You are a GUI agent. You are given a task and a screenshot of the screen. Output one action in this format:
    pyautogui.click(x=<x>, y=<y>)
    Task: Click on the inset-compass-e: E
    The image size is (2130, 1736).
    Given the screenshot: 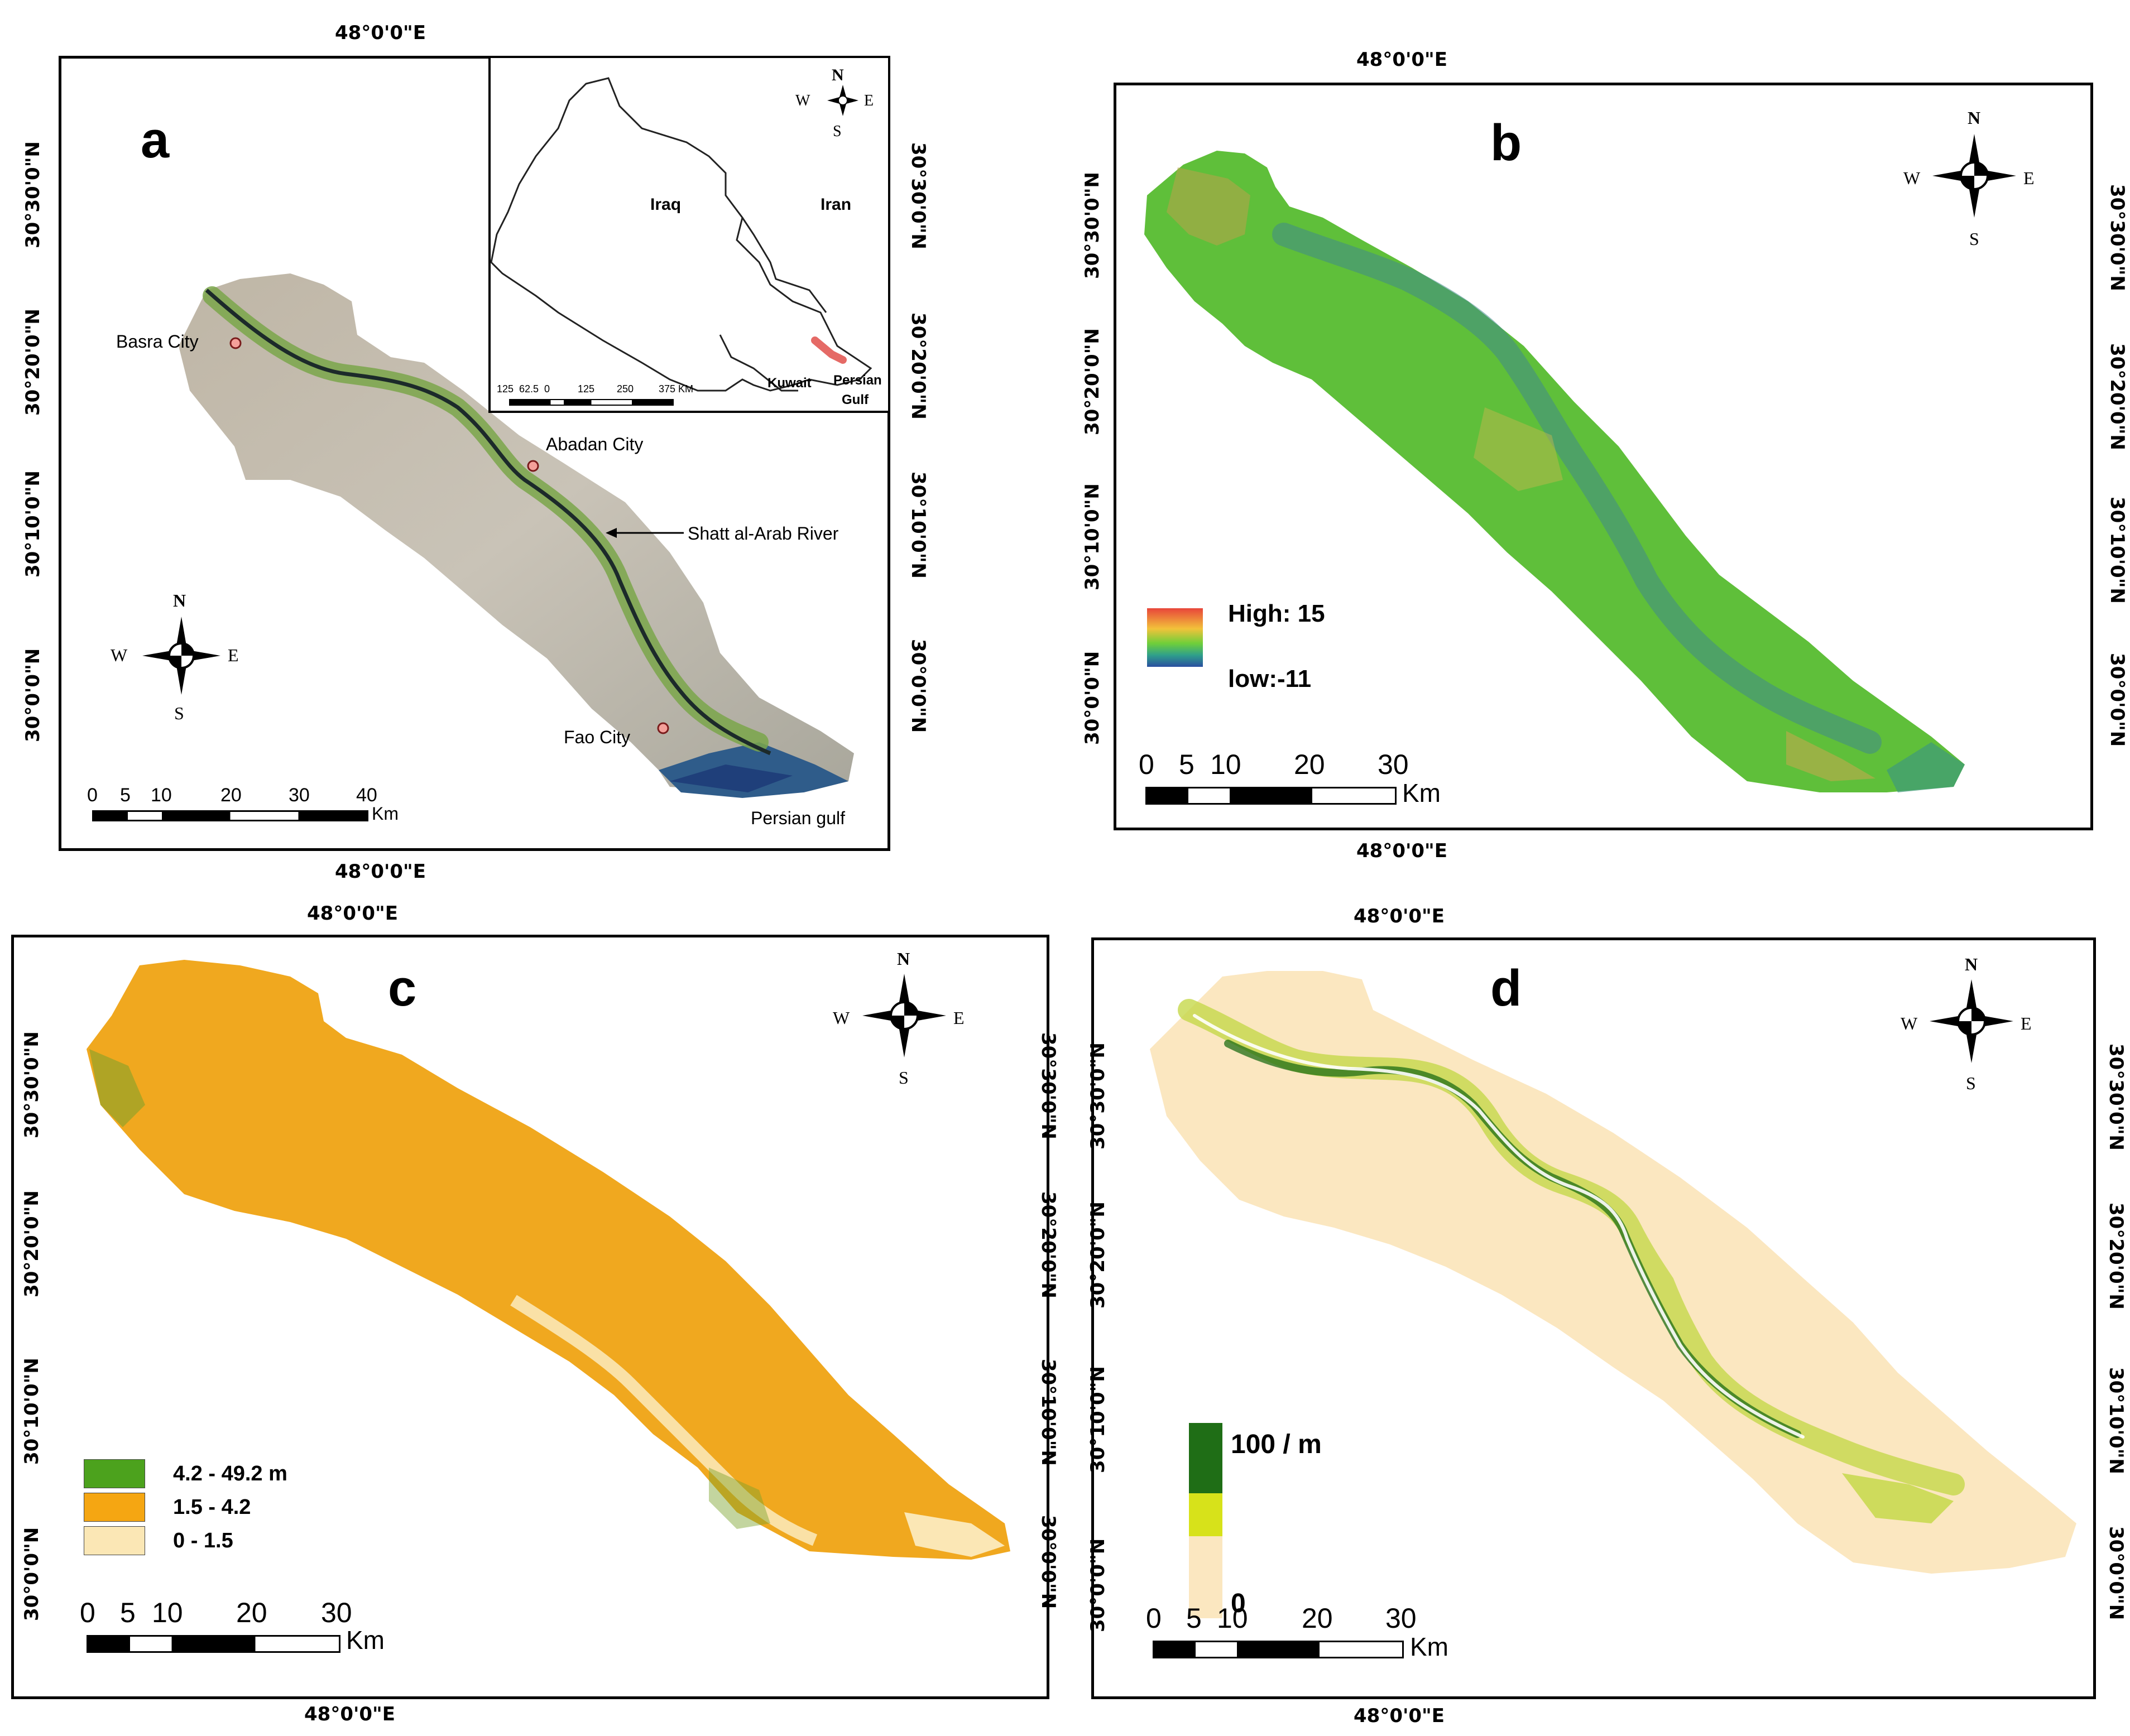 What is the action you would take?
    pyautogui.click(x=869, y=100)
    